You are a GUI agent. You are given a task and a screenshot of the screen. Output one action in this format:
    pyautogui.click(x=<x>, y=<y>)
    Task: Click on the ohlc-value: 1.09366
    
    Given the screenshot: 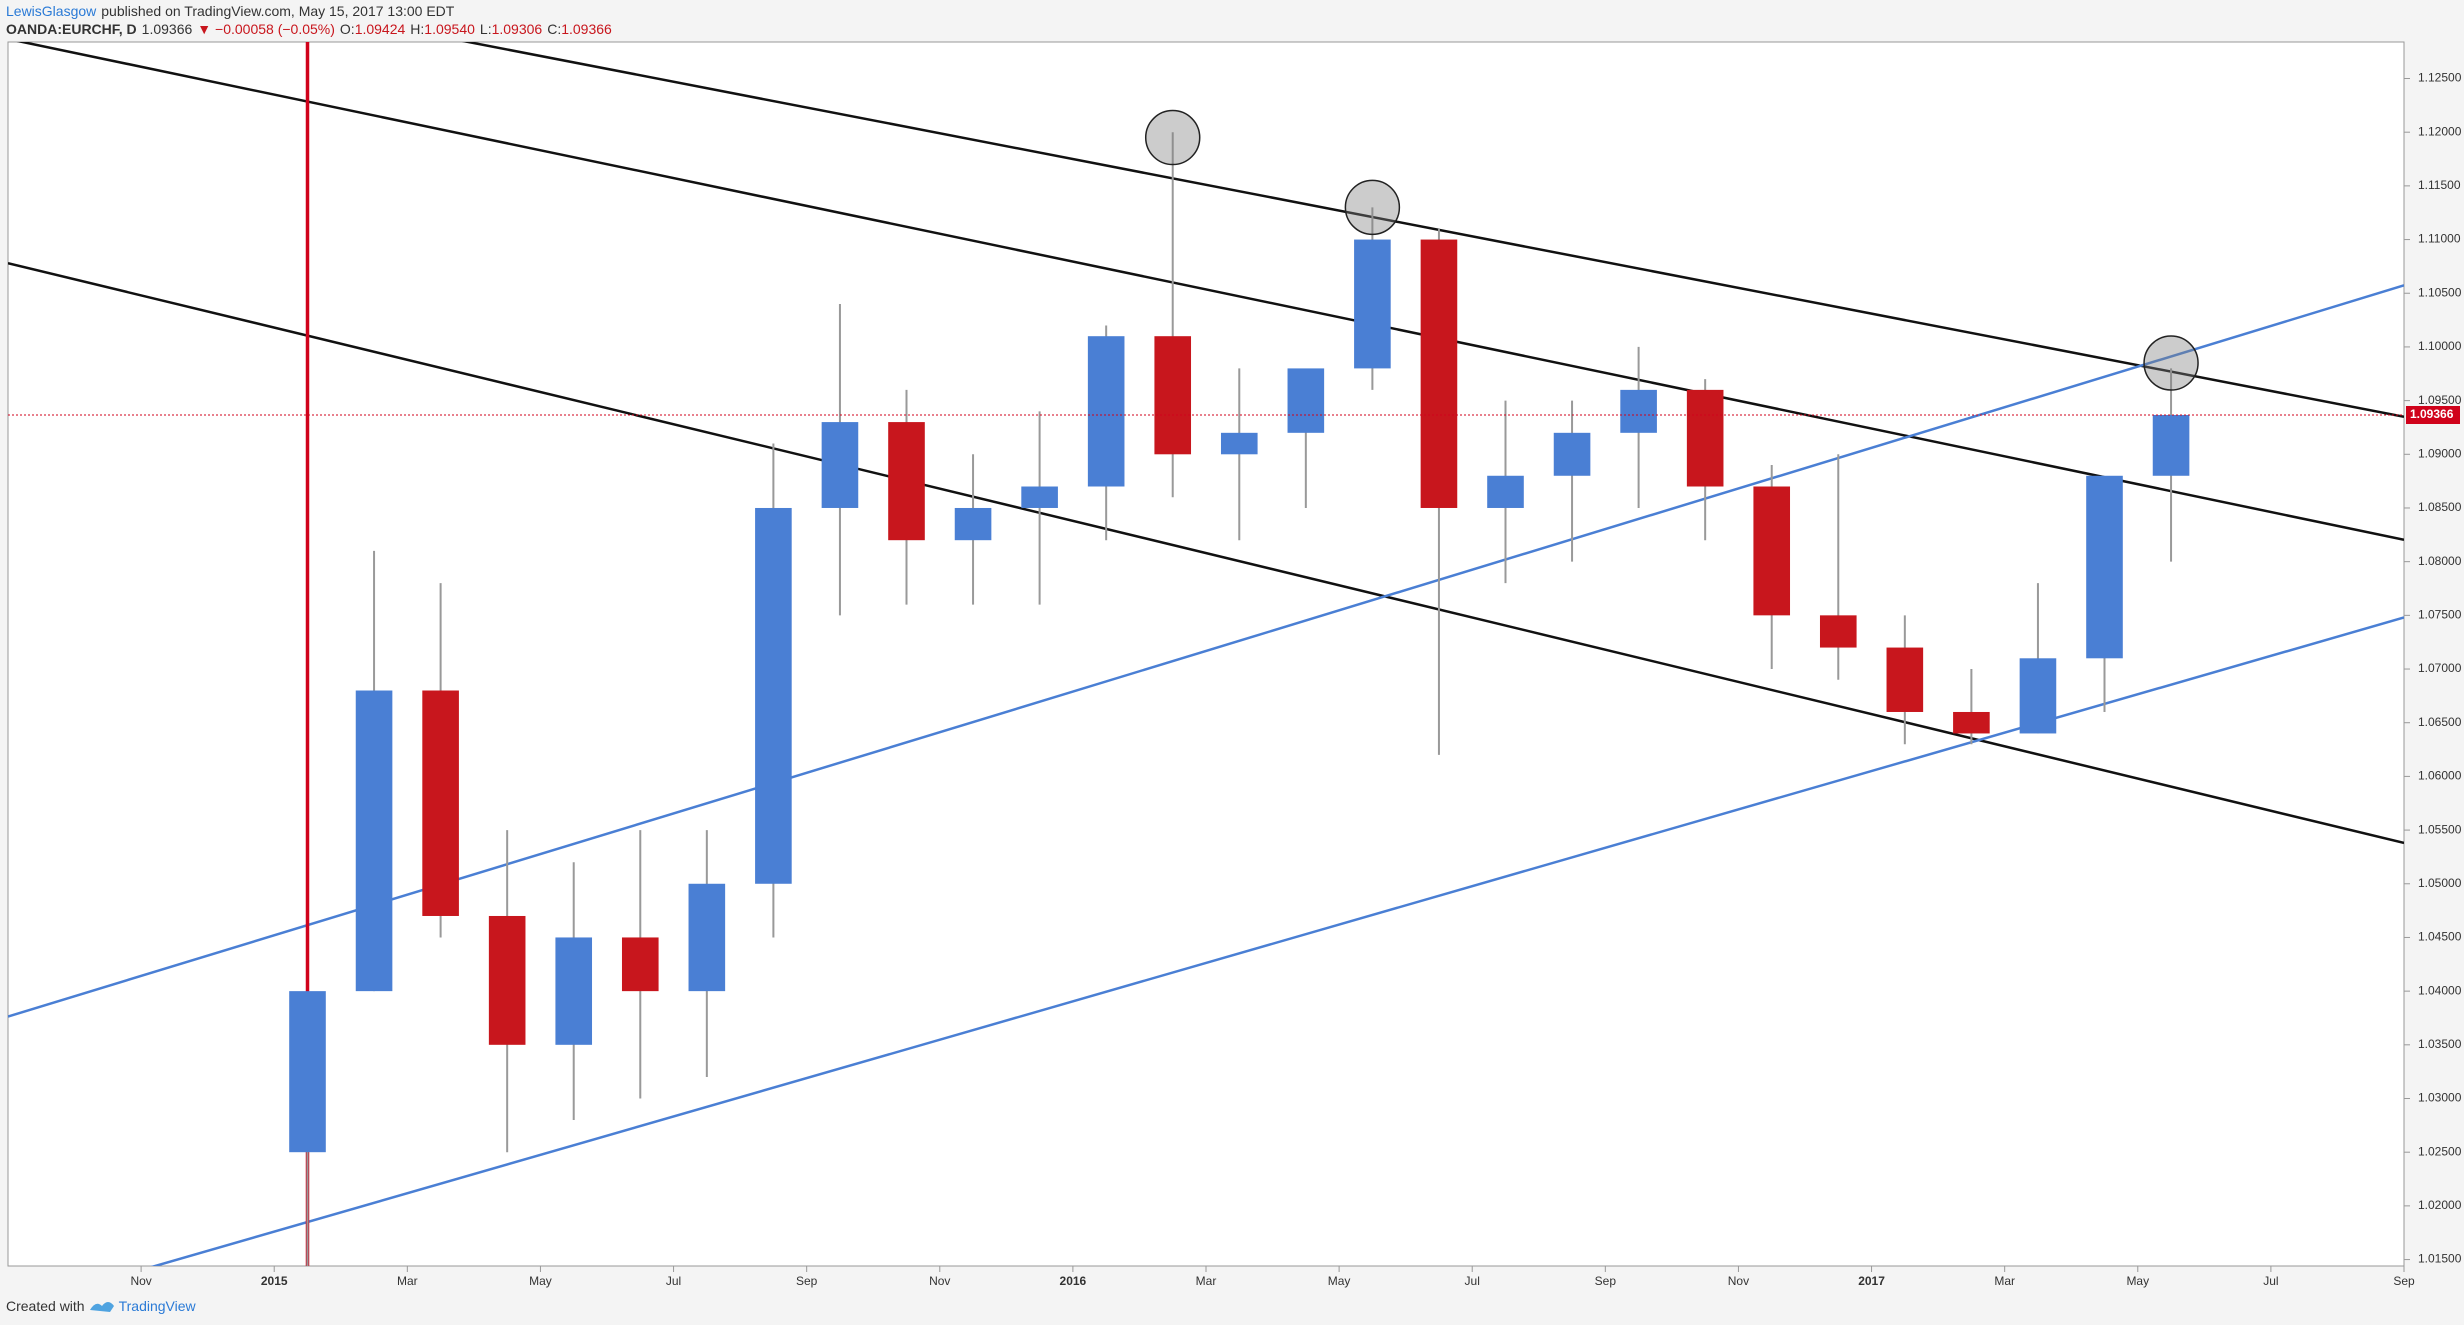 What is the action you would take?
    pyautogui.click(x=586, y=29)
    